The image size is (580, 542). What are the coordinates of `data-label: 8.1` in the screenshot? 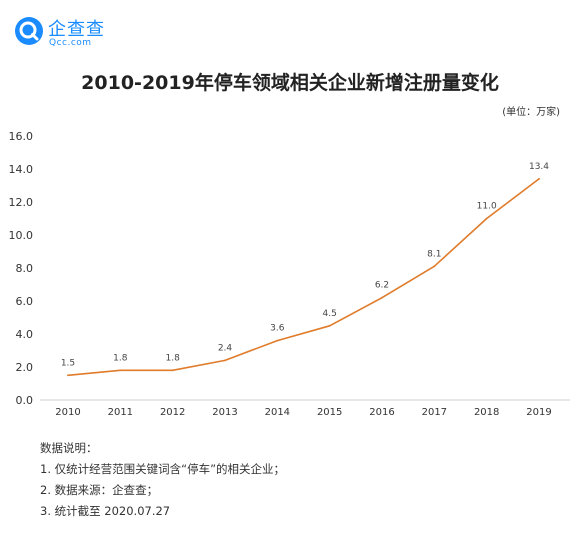 It's located at (434, 254).